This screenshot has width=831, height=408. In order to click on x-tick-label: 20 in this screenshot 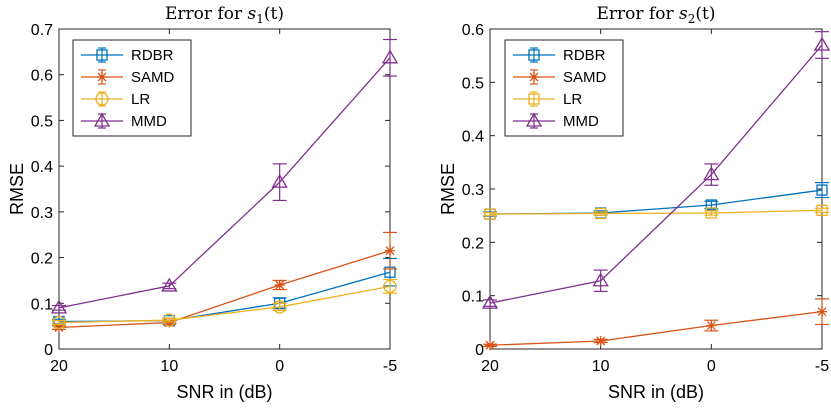, I will do `click(490, 366)`.